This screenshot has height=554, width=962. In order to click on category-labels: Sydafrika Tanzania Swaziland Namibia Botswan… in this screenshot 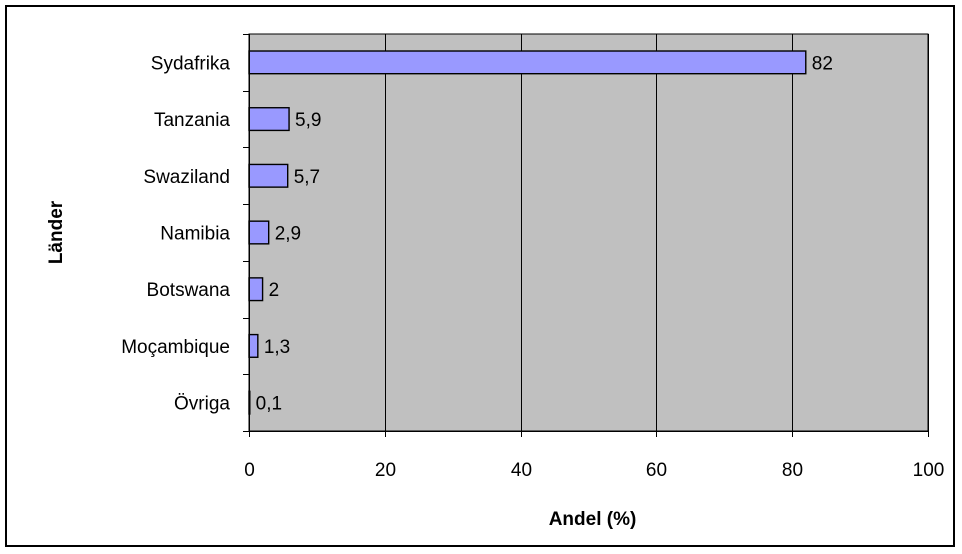, I will do `click(175, 233)`.